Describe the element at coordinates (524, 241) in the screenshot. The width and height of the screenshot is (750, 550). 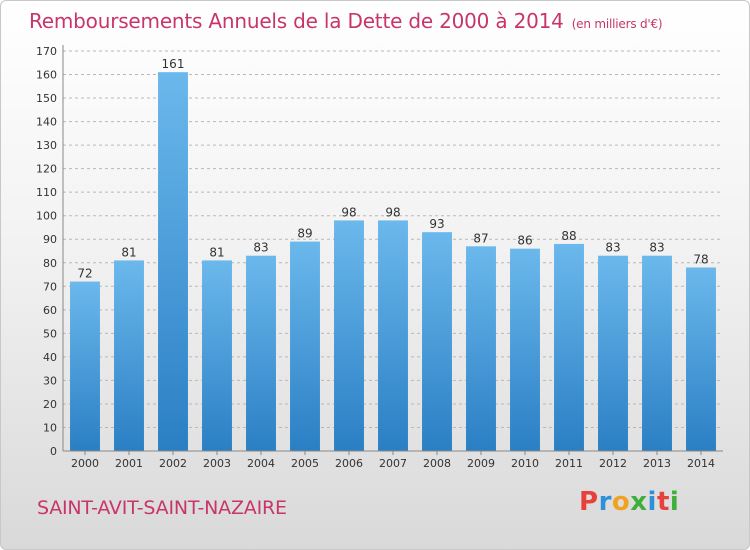
I see `data-label-2010: 86` at that location.